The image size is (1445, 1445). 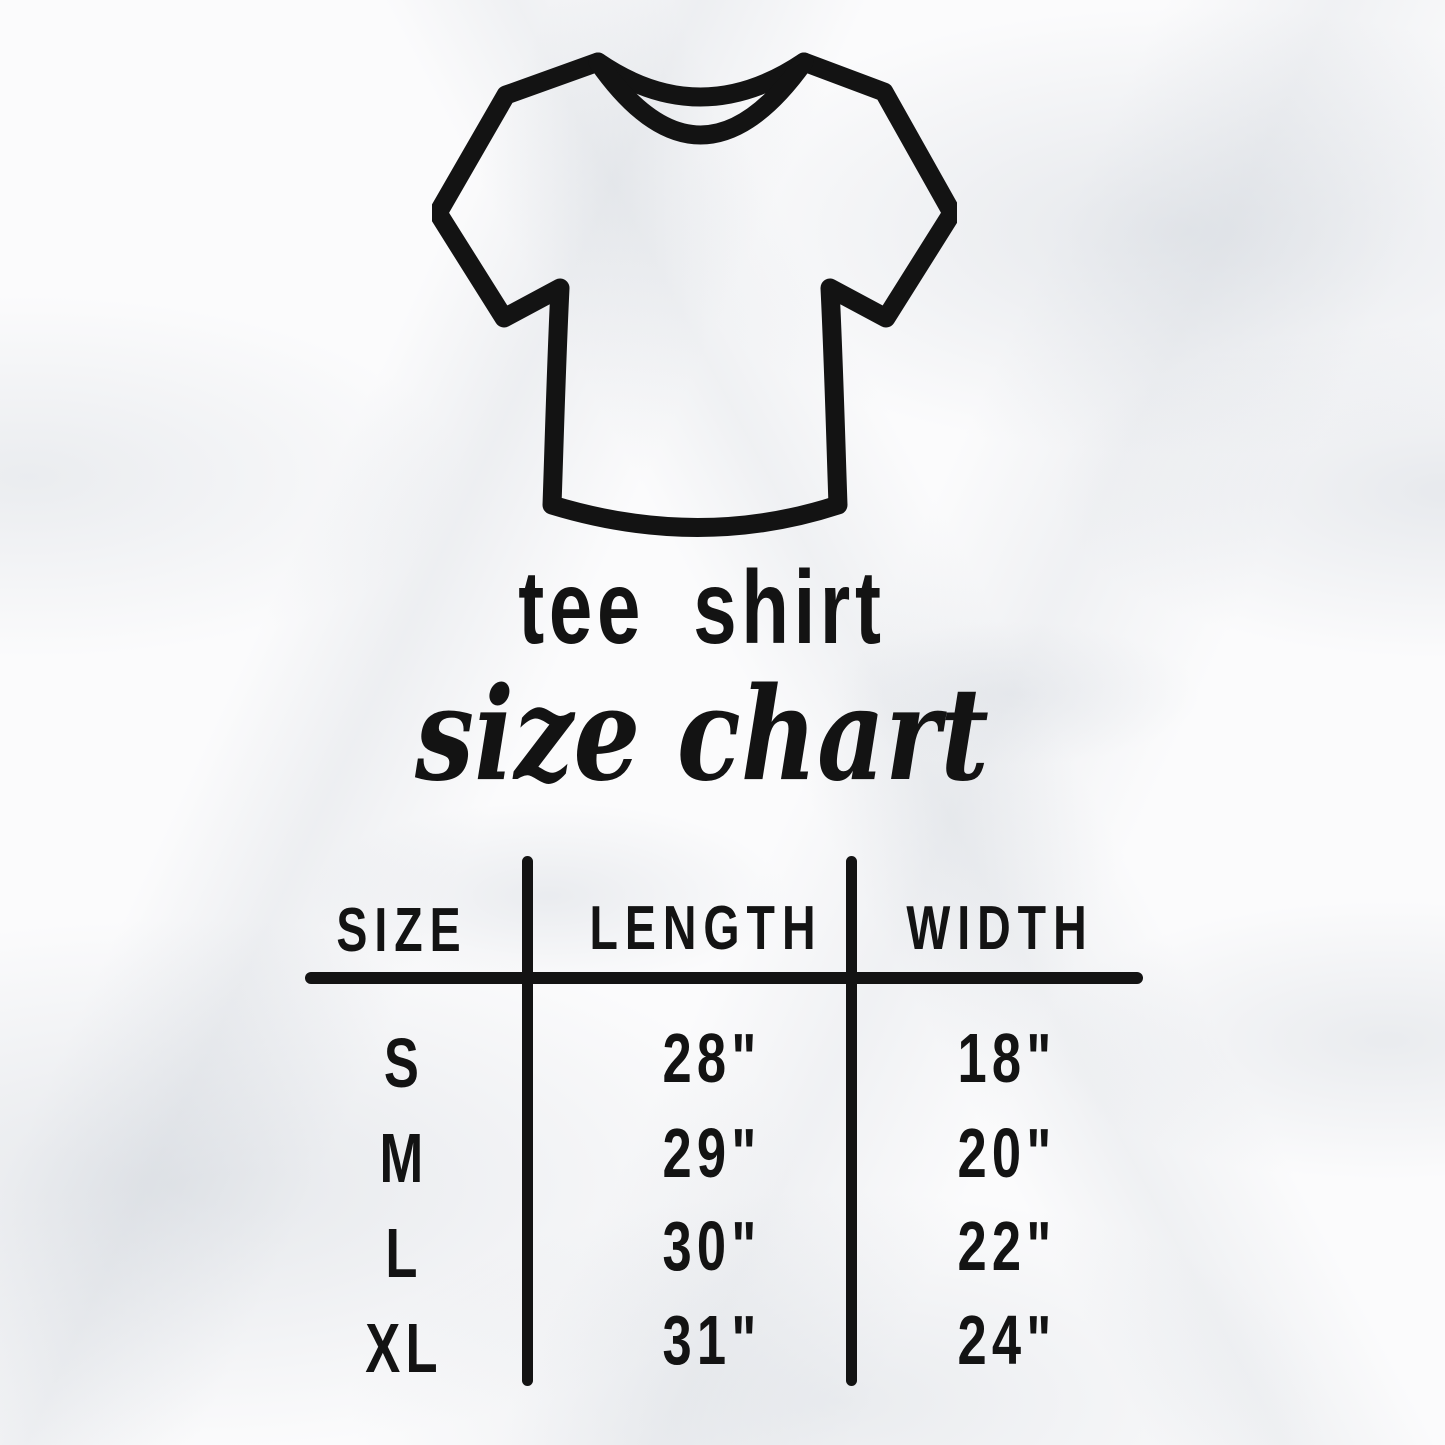 I want to click on page-title: tee shirt, so click(x=702, y=608).